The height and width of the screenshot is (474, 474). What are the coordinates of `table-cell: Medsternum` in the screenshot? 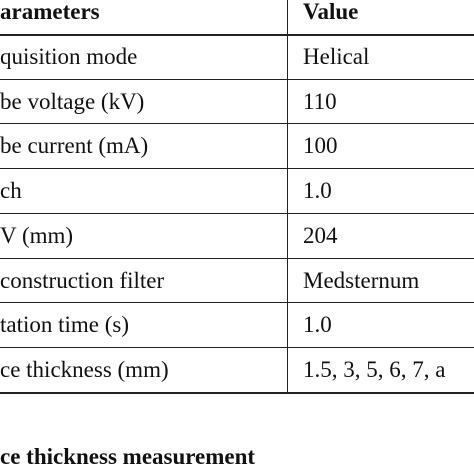 It's located at (361, 280).